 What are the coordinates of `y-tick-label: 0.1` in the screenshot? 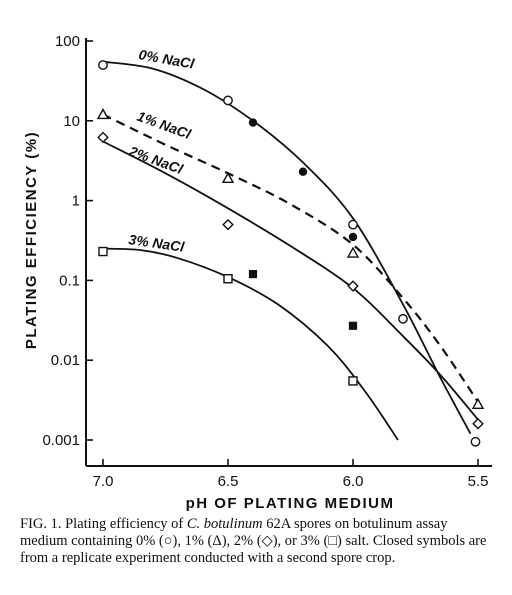 It's located at (69, 280).